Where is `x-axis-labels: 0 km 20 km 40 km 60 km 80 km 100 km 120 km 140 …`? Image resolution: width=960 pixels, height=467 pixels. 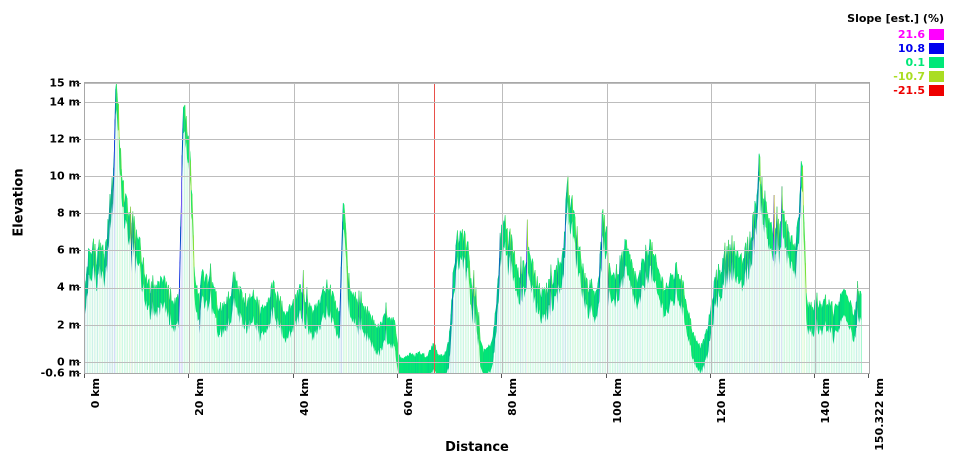
x-axis-labels: 0 km 20 km 40 km 60 km 80 km 100 km 120 km 140 … is located at coordinates (485, 412).